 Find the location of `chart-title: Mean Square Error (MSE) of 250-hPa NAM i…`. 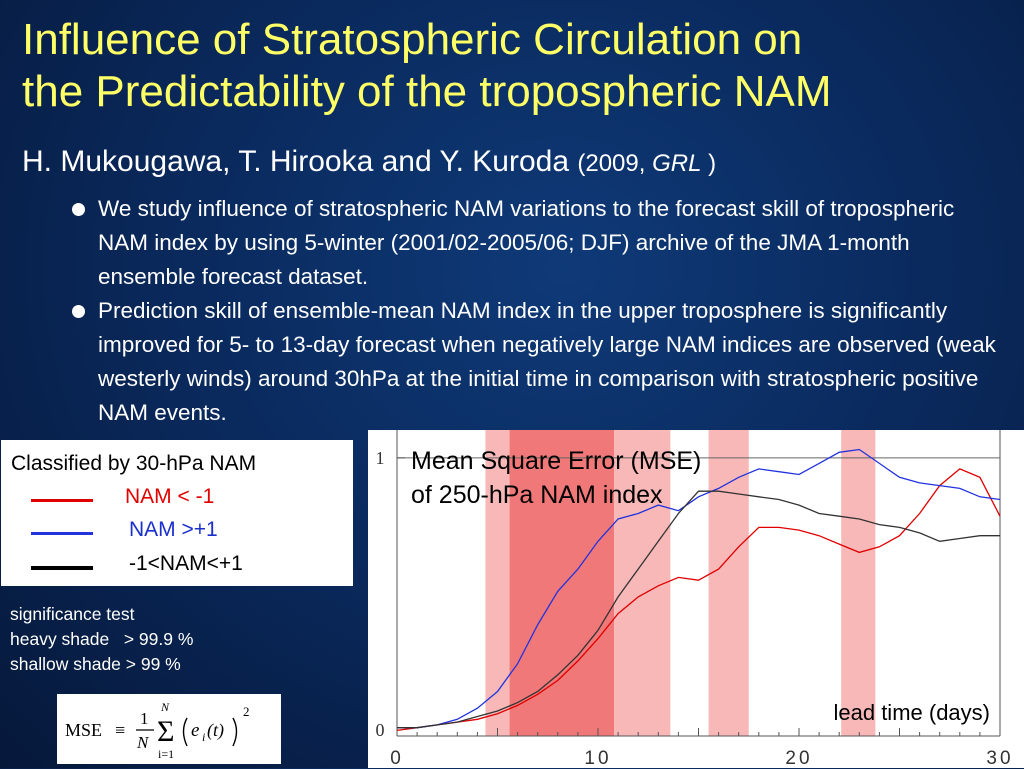

chart-title: Mean Square Error (MSE) of 250-hPa NAM i… is located at coordinates (556, 478).